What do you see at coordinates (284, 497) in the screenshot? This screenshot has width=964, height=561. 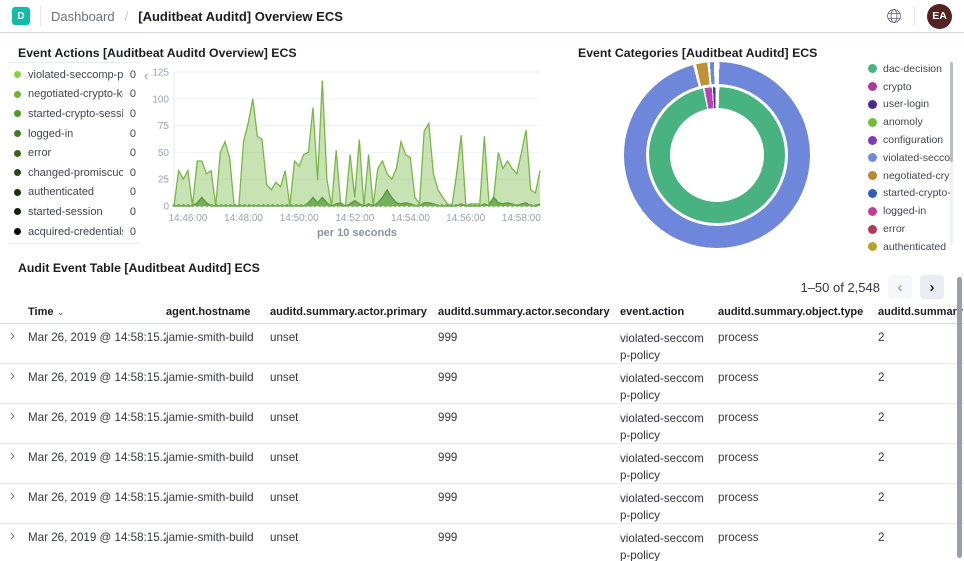 I see `cell-actor-primary: unset` at bounding box center [284, 497].